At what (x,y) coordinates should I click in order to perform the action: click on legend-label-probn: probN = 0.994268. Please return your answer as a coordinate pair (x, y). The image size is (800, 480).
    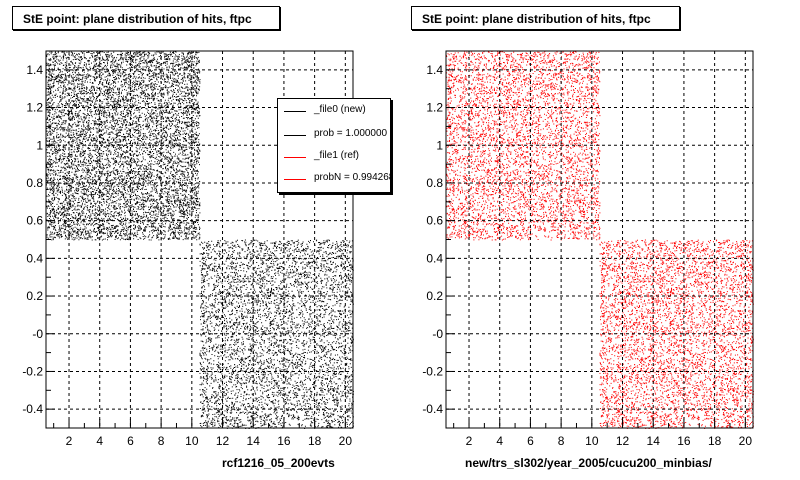
    Looking at the image, I should click on (352, 177).